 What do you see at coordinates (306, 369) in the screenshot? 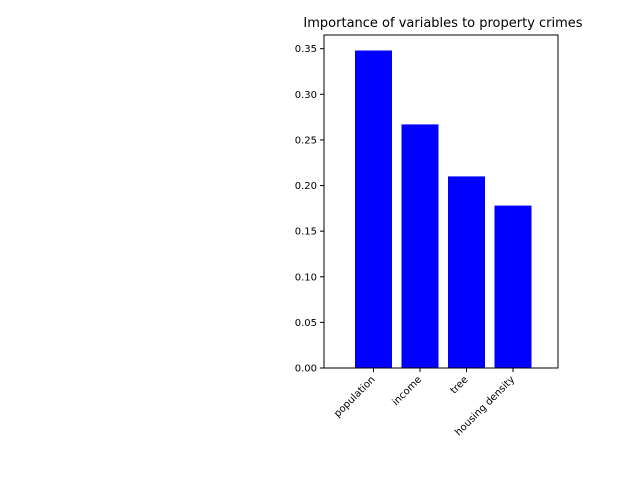
I see `y-tick-label: 0.00` at bounding box center [306, 369].